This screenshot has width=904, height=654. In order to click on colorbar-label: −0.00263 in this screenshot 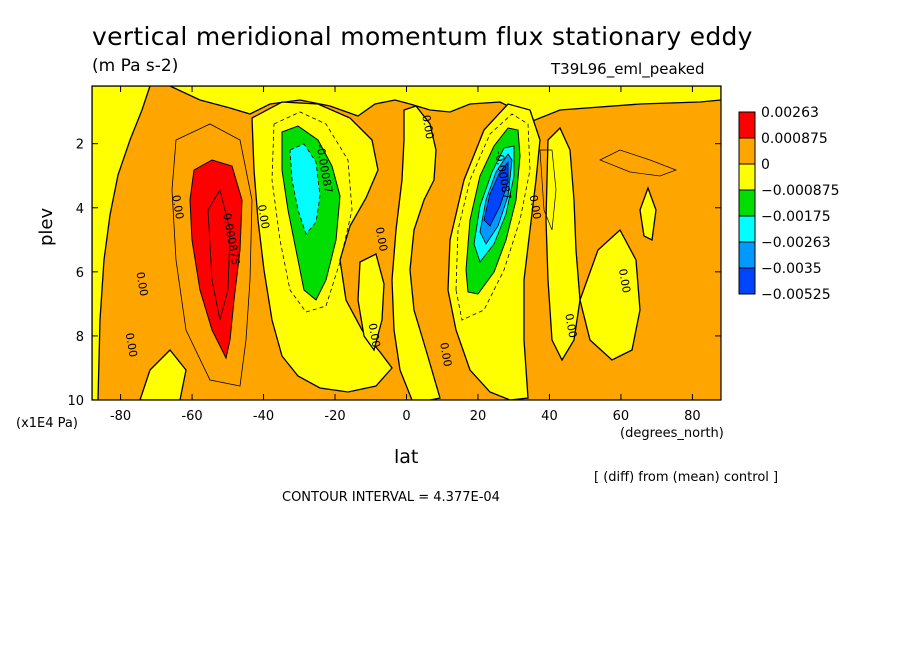, I will do `click(796, 243)`.